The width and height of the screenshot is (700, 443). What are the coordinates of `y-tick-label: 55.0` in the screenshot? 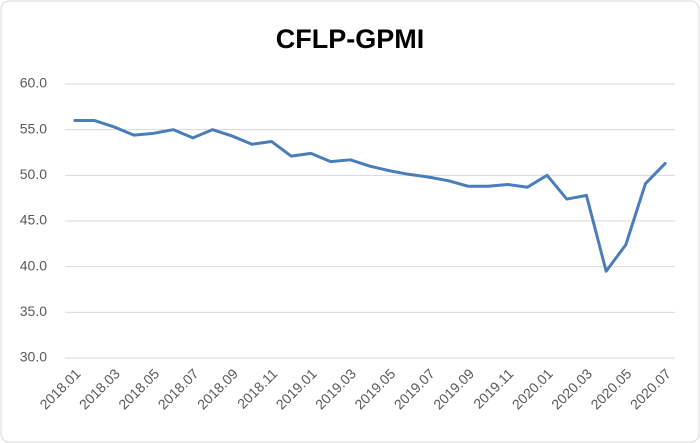 It's located at (33, 128).